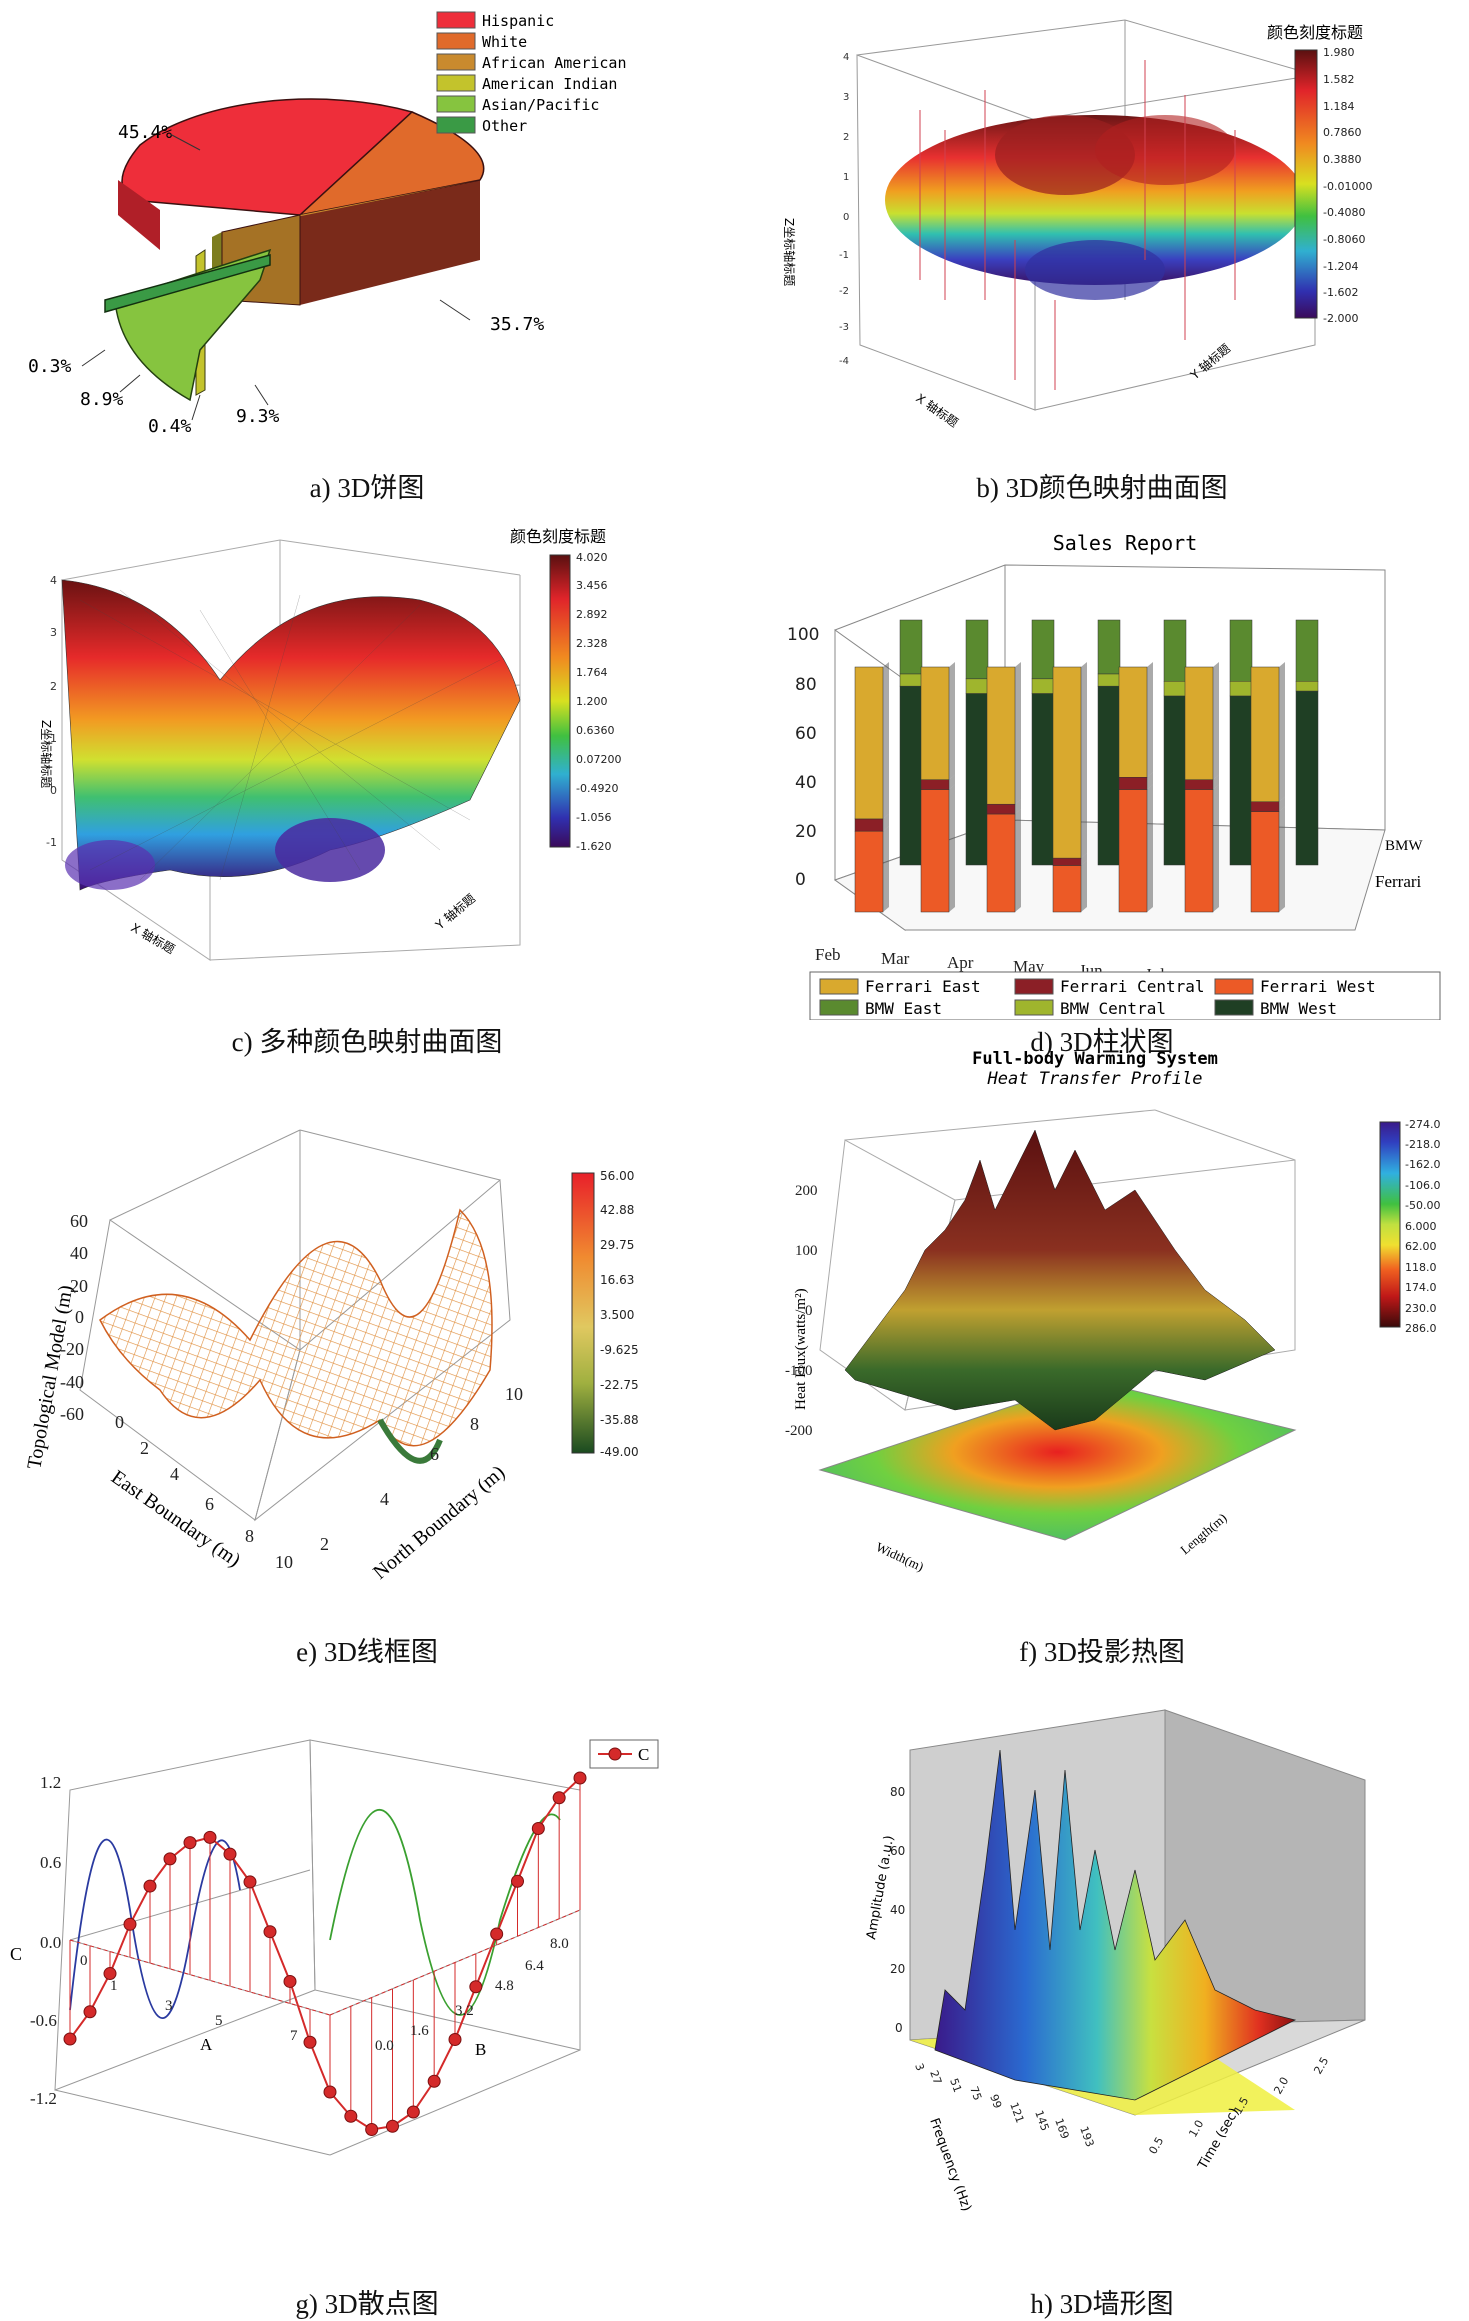 The width and height of the screenshot is (1469, 2321). What do you see at coordinates (193, 325) in the screenshot?
I see `pie-slice-asian-pacific` at bounding box center [193, 325].